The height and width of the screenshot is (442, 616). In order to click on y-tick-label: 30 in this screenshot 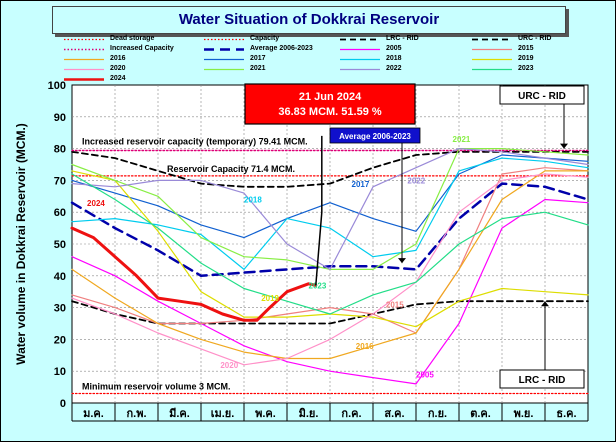, I will do `click(60, 309)`.